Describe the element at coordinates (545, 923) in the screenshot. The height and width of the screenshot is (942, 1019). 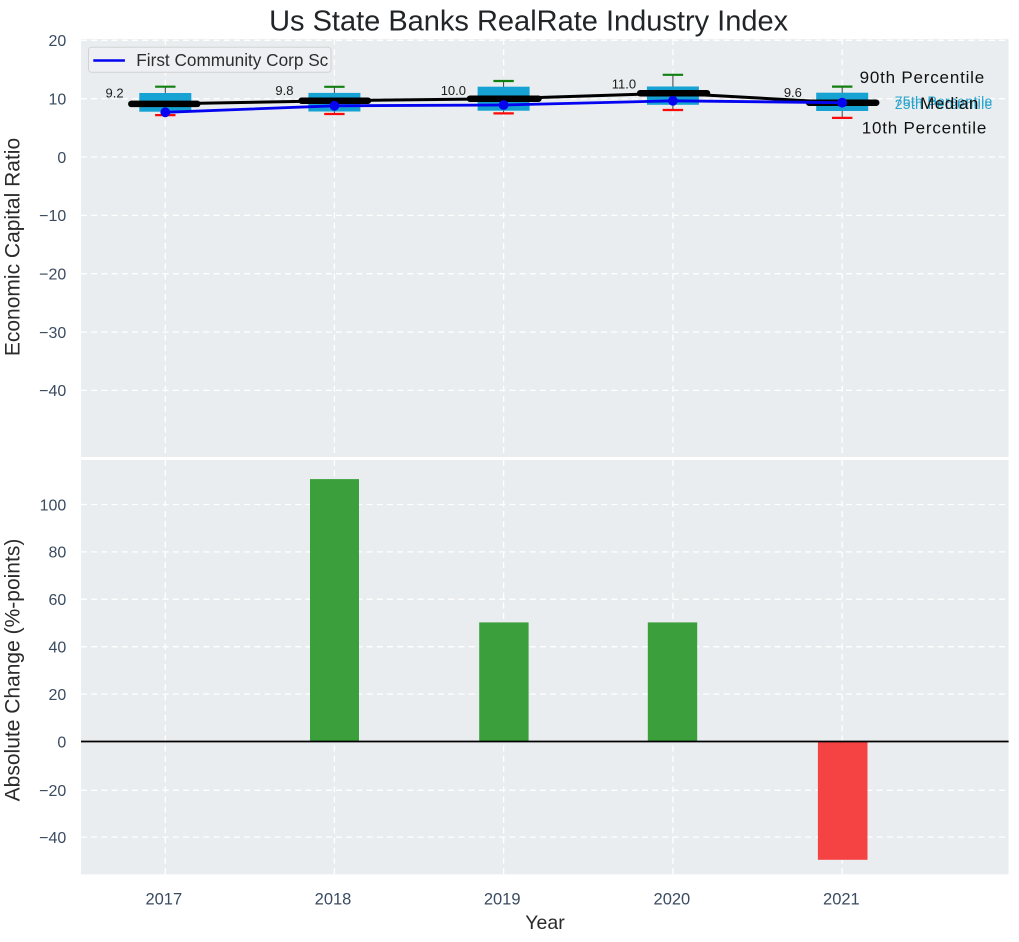
I see `svg-text: Year` at that location.